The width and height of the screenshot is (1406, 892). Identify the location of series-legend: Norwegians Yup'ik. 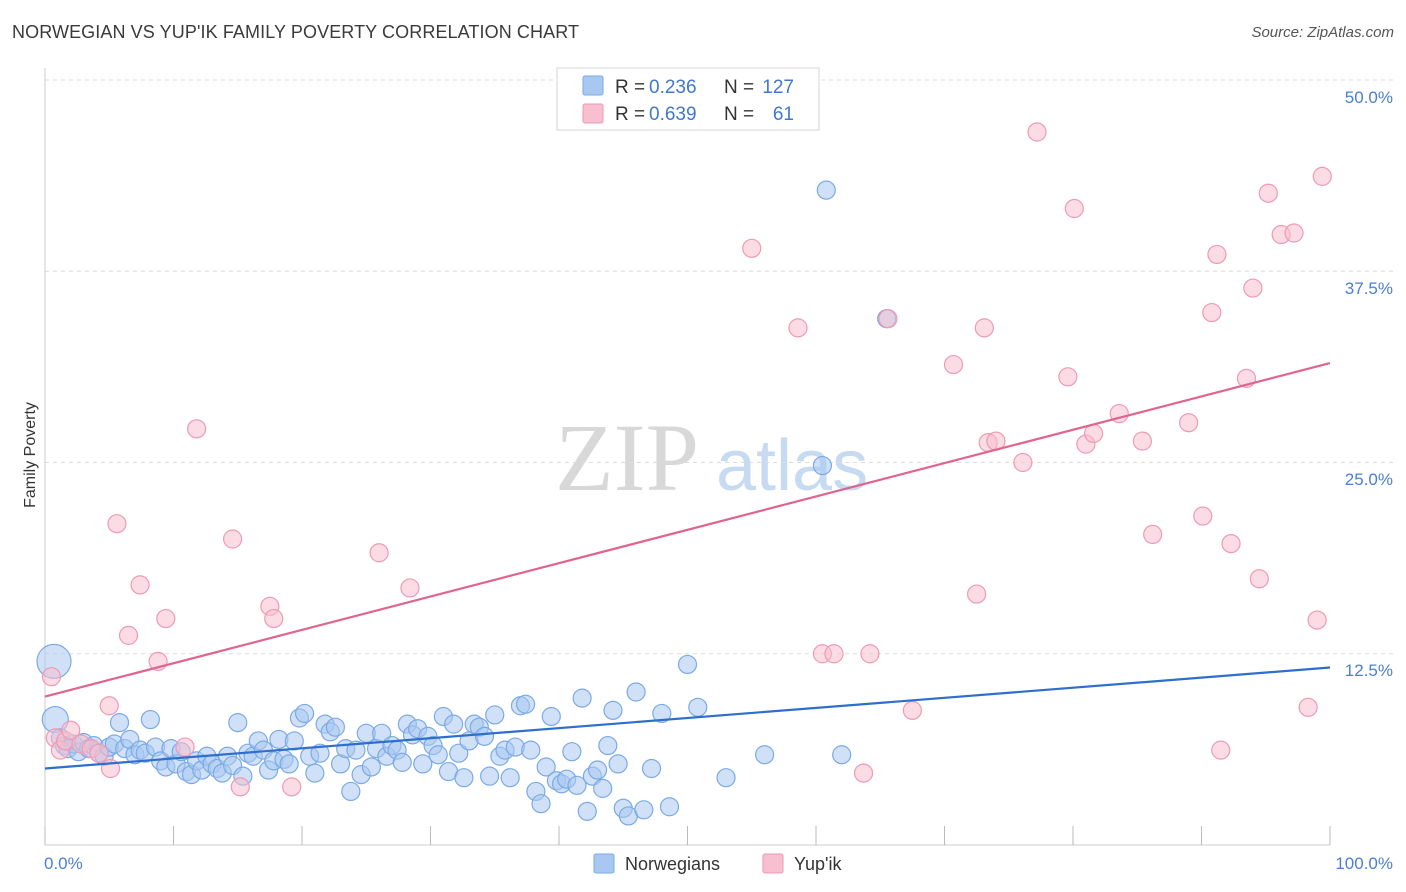
(717, 863).